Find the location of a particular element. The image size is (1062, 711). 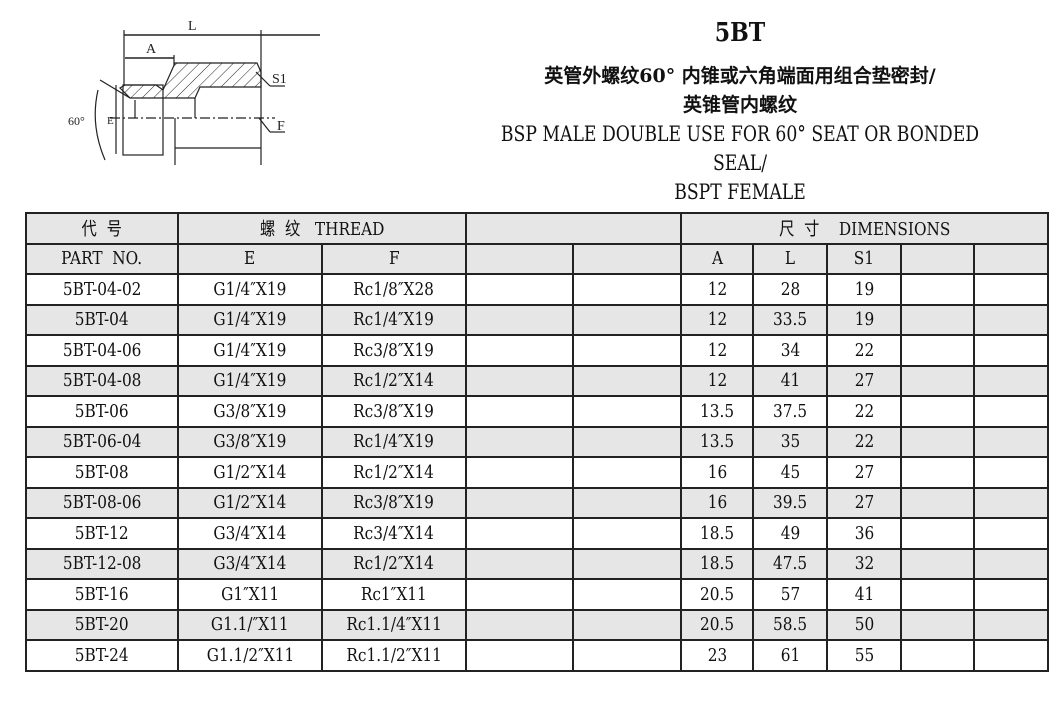

cell-thread-f: Rc1/4″X19 is located at coordinates (394, 319).